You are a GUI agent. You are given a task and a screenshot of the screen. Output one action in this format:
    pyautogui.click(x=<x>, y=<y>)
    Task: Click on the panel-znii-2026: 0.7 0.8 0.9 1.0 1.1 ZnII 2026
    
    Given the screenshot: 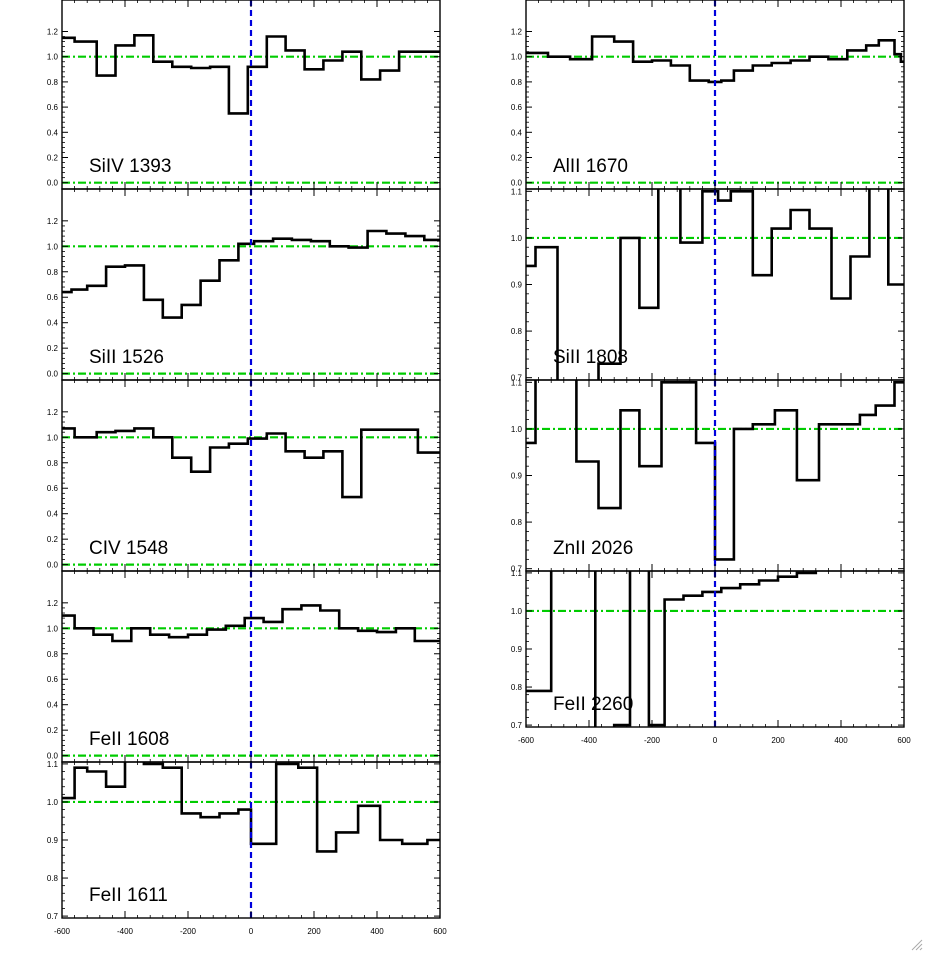 What is the action you would take?
    pyautogui.click(x=708, y=476)
    